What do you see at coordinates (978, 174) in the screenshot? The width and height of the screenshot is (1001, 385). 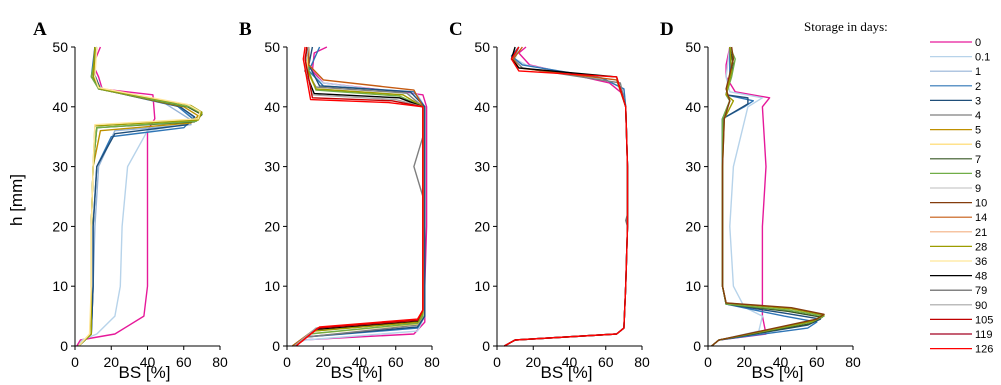 I see `legend-entry: 8` at bounding box center [978, 174].